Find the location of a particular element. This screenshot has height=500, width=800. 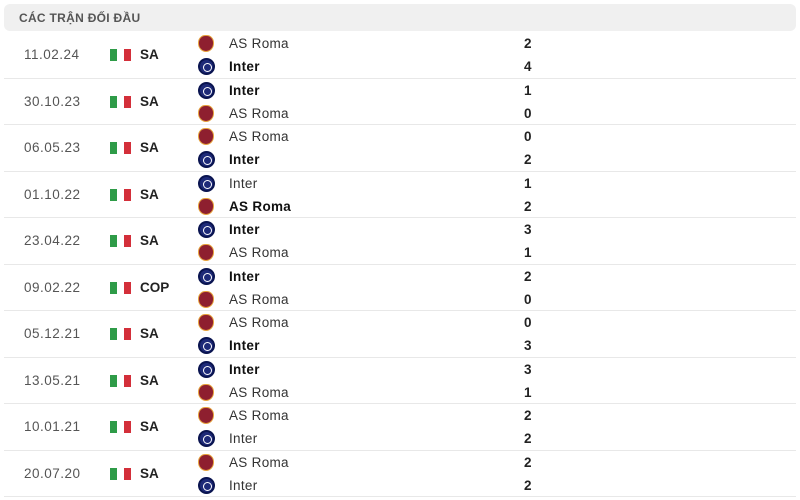

match-date: 01.10.22 is located at coordinates (52, 194).